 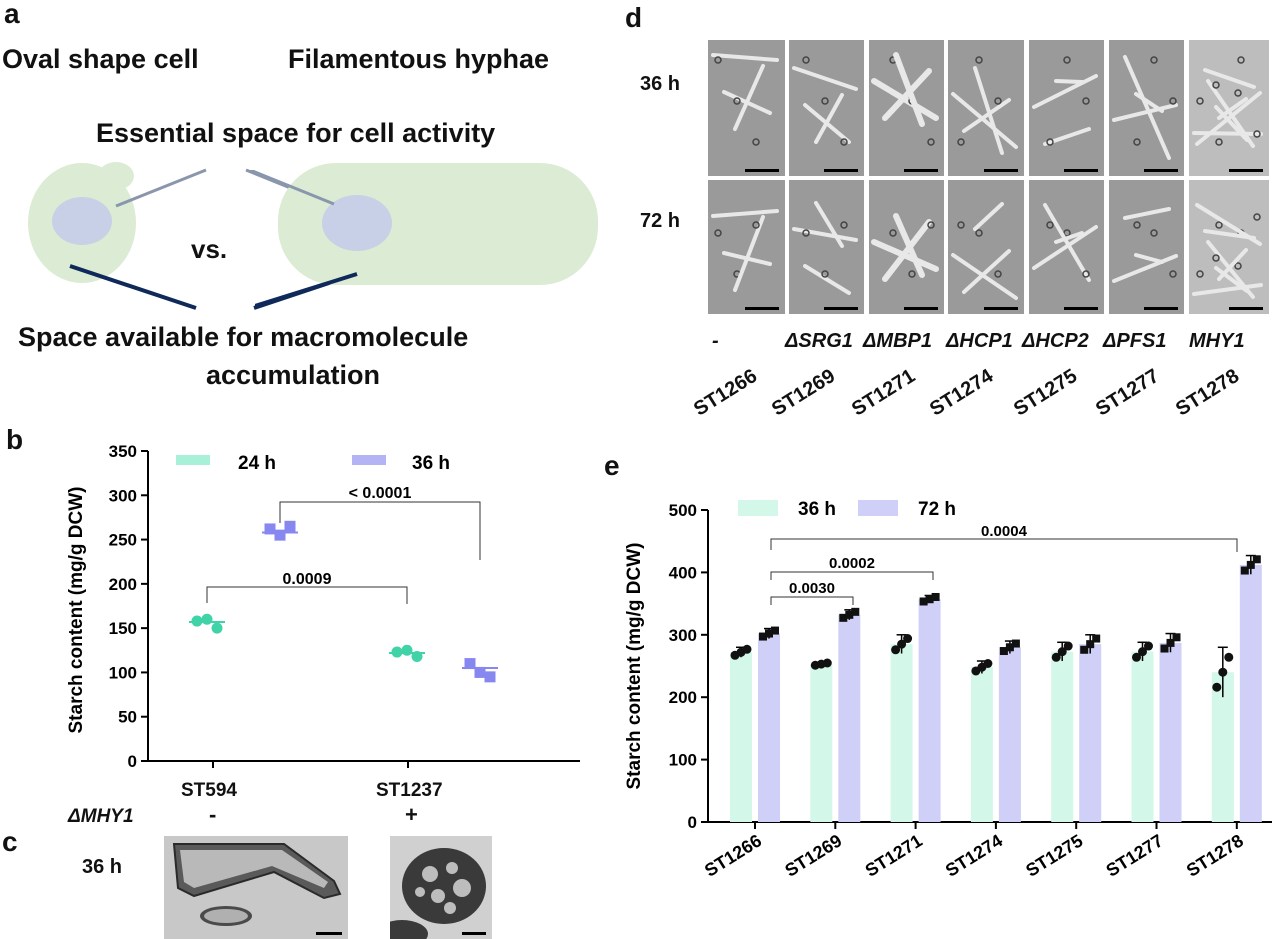 I want to click on x-tick-label: ST1275, so click(x=1054, y=855).